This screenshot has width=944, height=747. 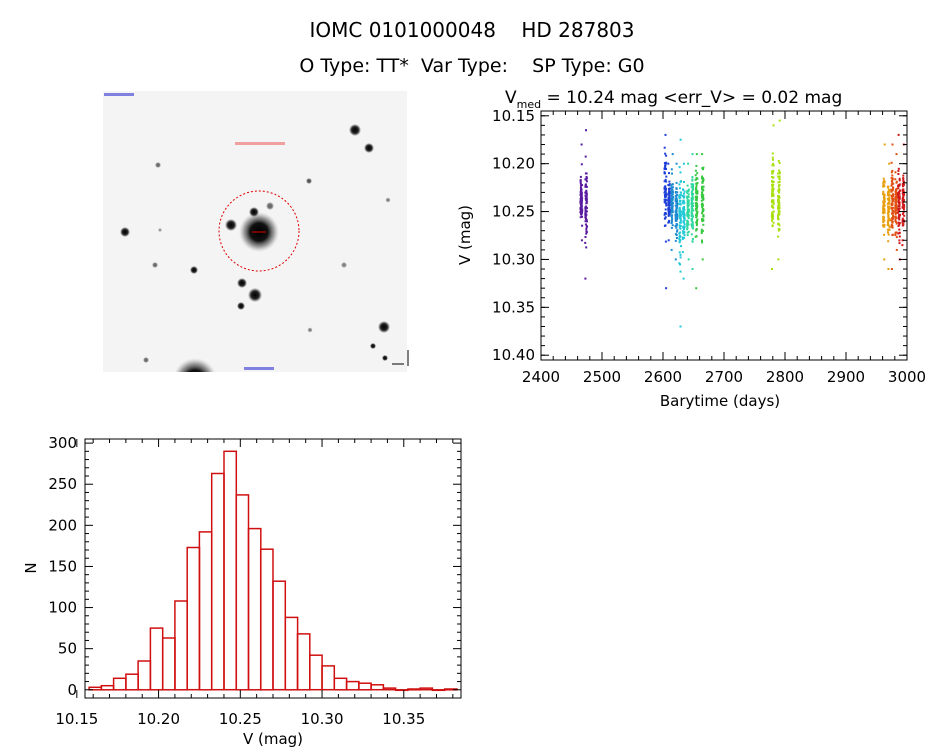 What do you see at coordinates (67, 649) in the screenshot?
I see `hist-ytick-label: 50` at bounding box center [67, 649].